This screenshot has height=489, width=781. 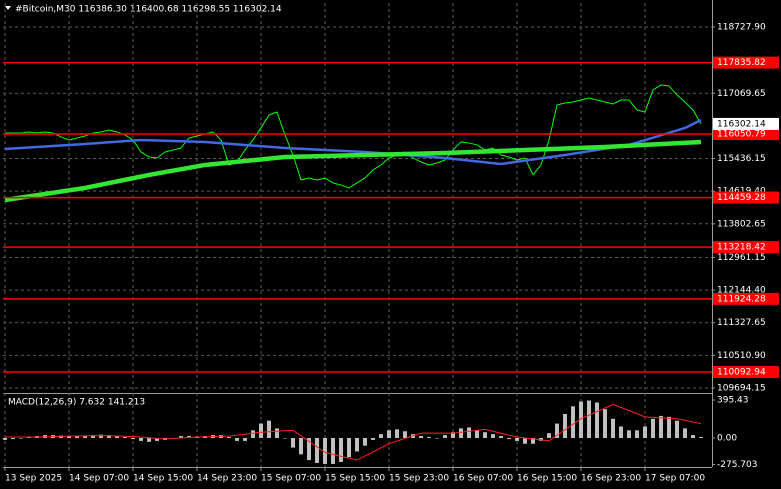 What do you see at coordinates (419, 479) in the screenshot?
I see `x-tick-label: 15 Sep 23:00` at bounding box center [419, 479].